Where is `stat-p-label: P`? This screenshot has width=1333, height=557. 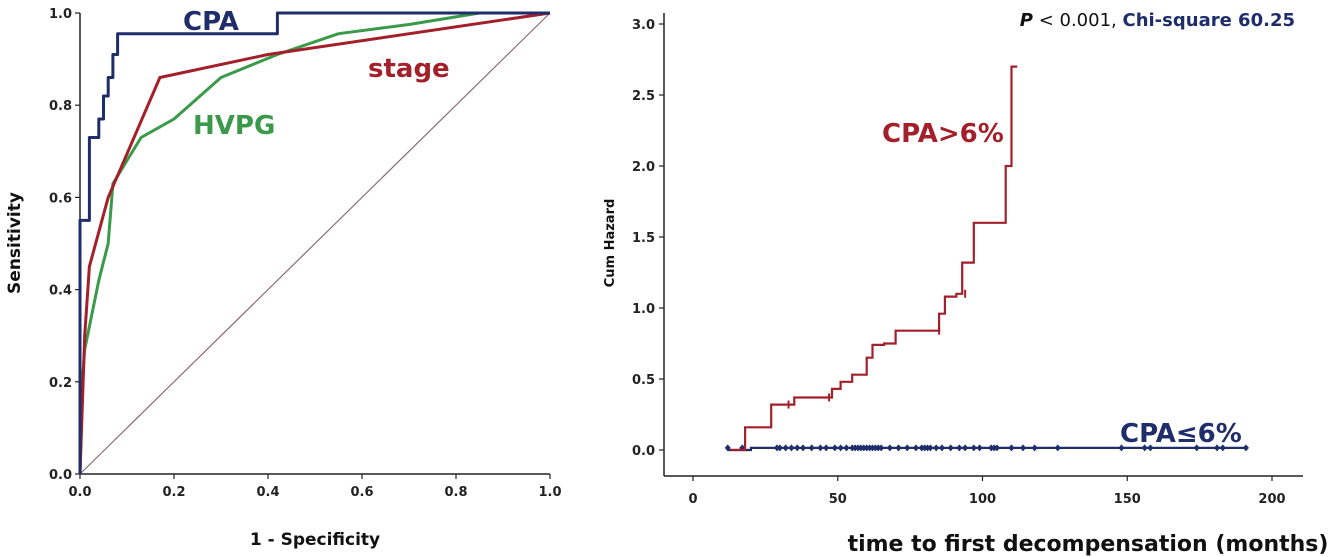 stat-p-label: P is located at coordinates (1026, 20).